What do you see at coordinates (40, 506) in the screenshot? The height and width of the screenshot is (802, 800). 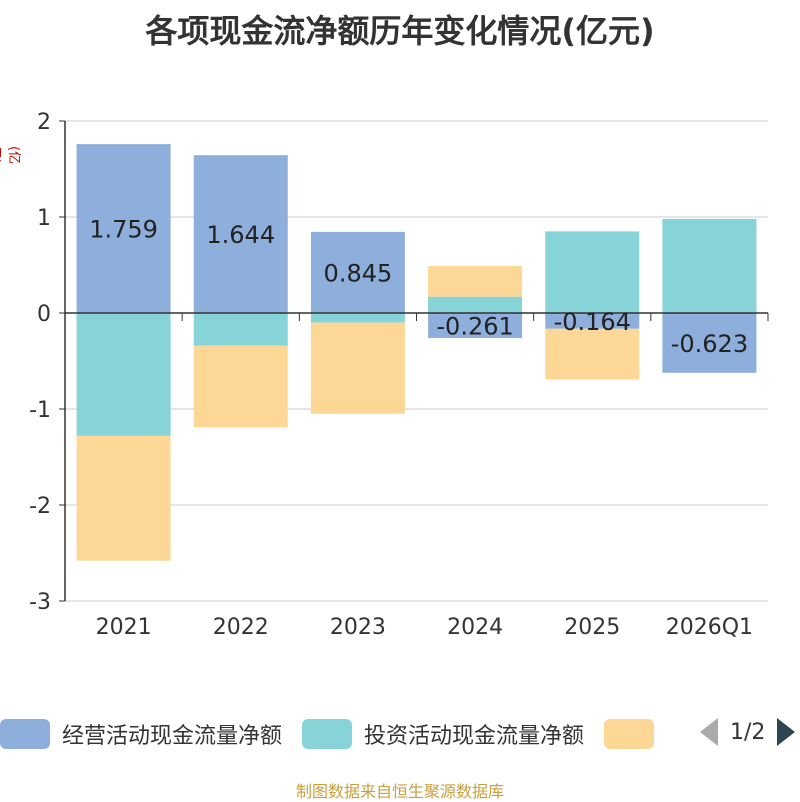 I see `y-tick-label: -2` at bounding box center [40, 506].